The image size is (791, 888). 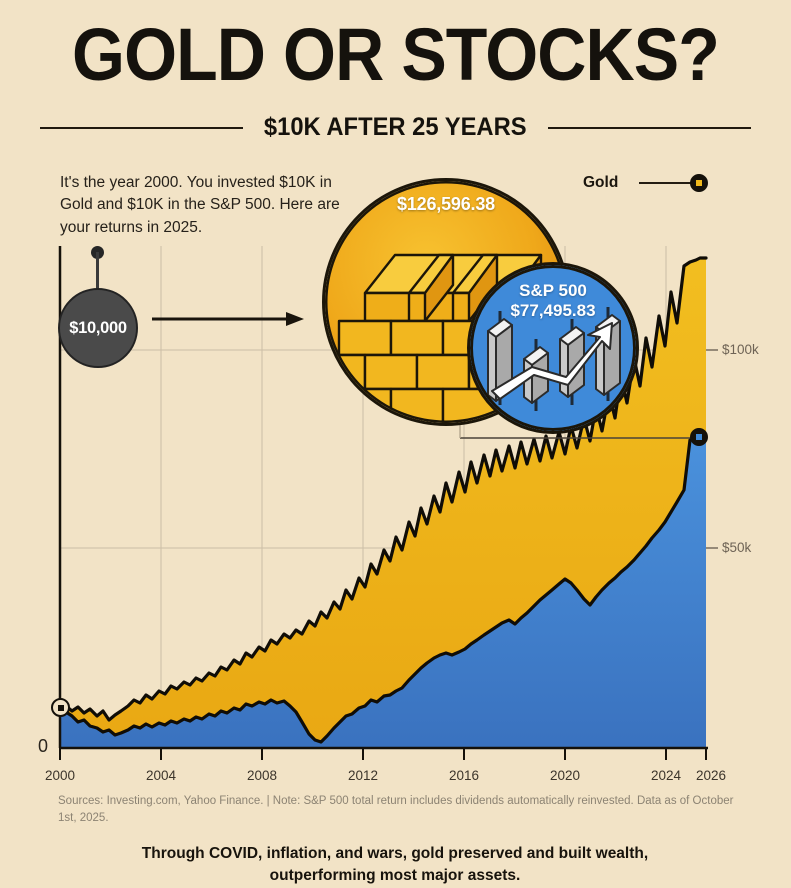 What do you see at coordinates (712, 449) in the screenshot?
I see `y-tick-marks` at bounding box center [712, 449].